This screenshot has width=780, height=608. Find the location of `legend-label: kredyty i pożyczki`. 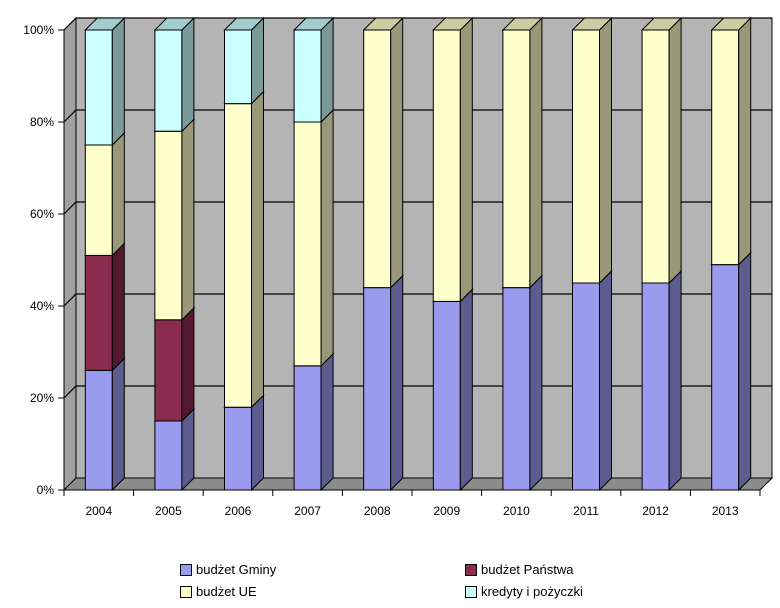

legend-label: kredyty i pożyczki is located at coordinates (532, 591).